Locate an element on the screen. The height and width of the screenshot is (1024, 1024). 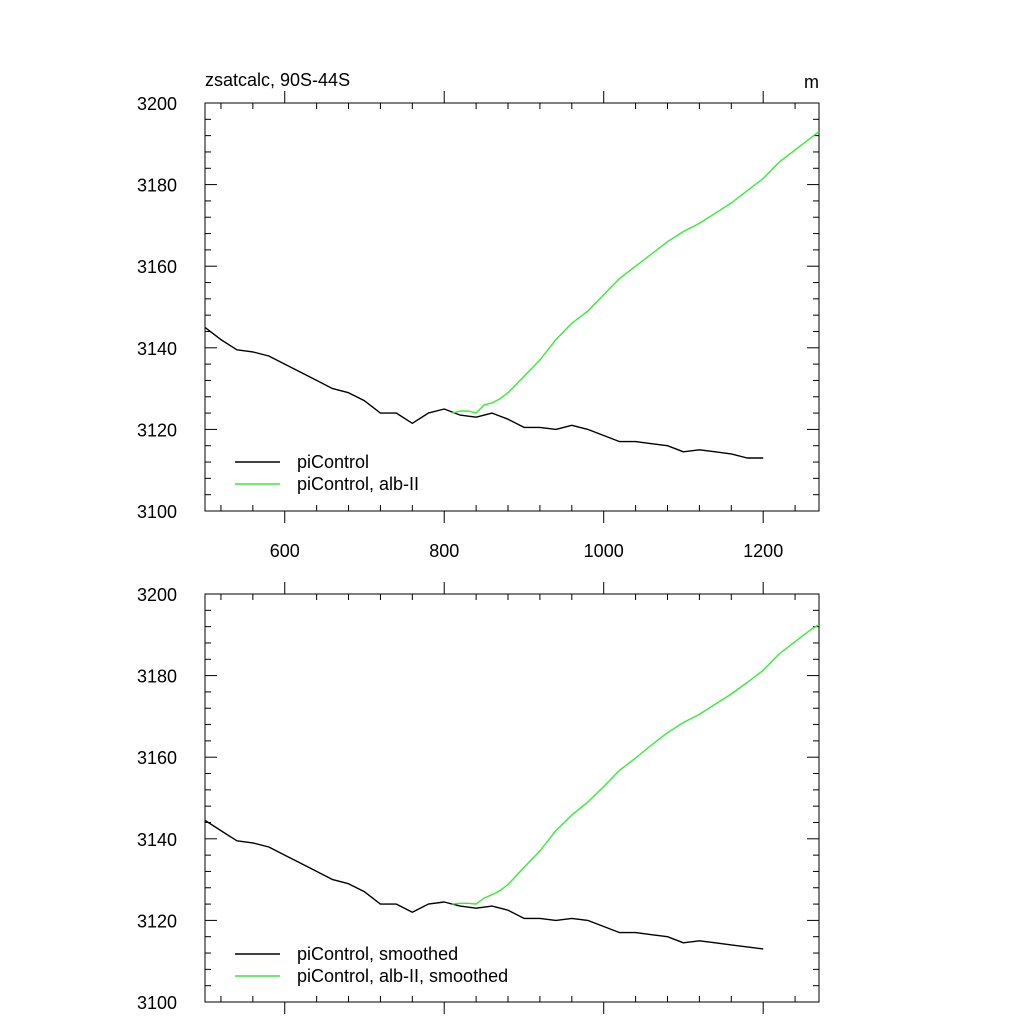
x-tick-label: 1000 is located at coordinates (604, 551).